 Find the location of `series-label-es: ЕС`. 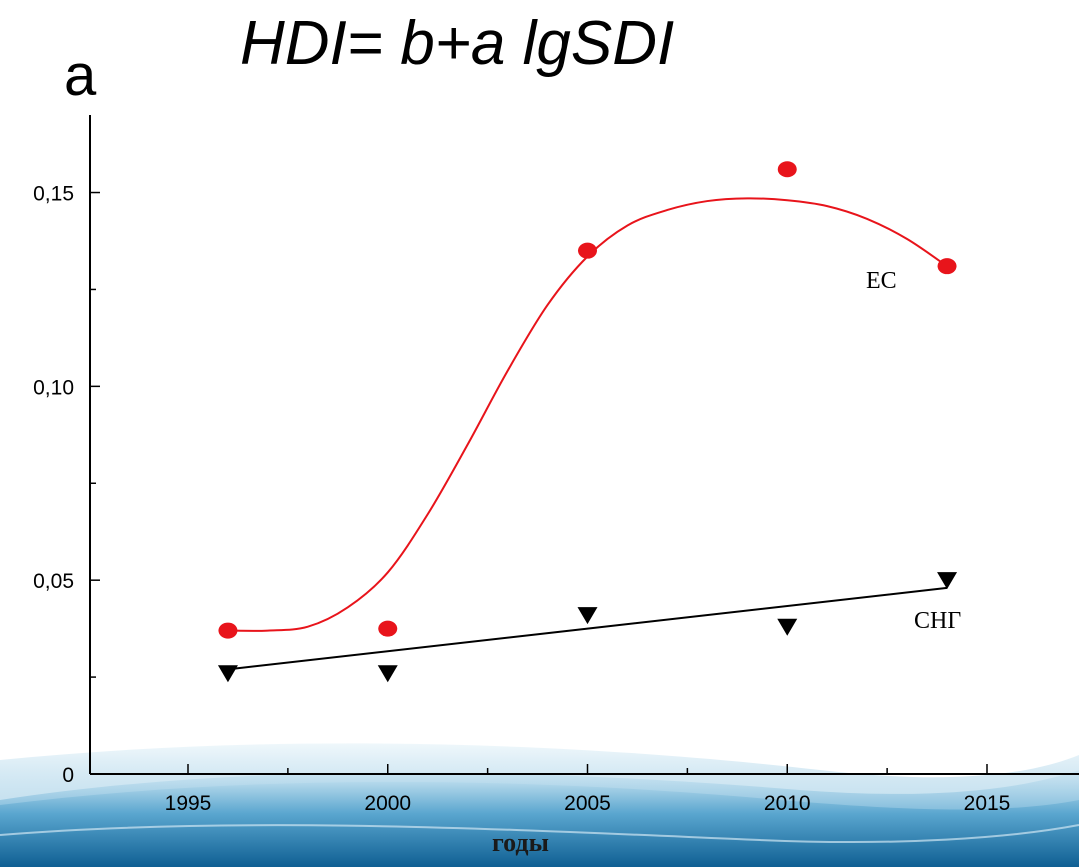

series-label-es: ЕС is located at coordinates (881, 281).